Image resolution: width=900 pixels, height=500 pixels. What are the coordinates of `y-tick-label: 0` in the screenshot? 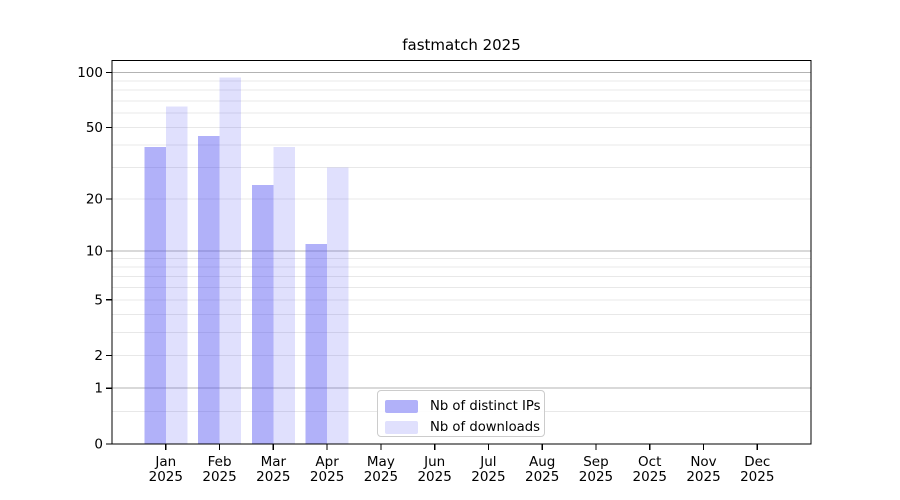 It's located at (98, 445).